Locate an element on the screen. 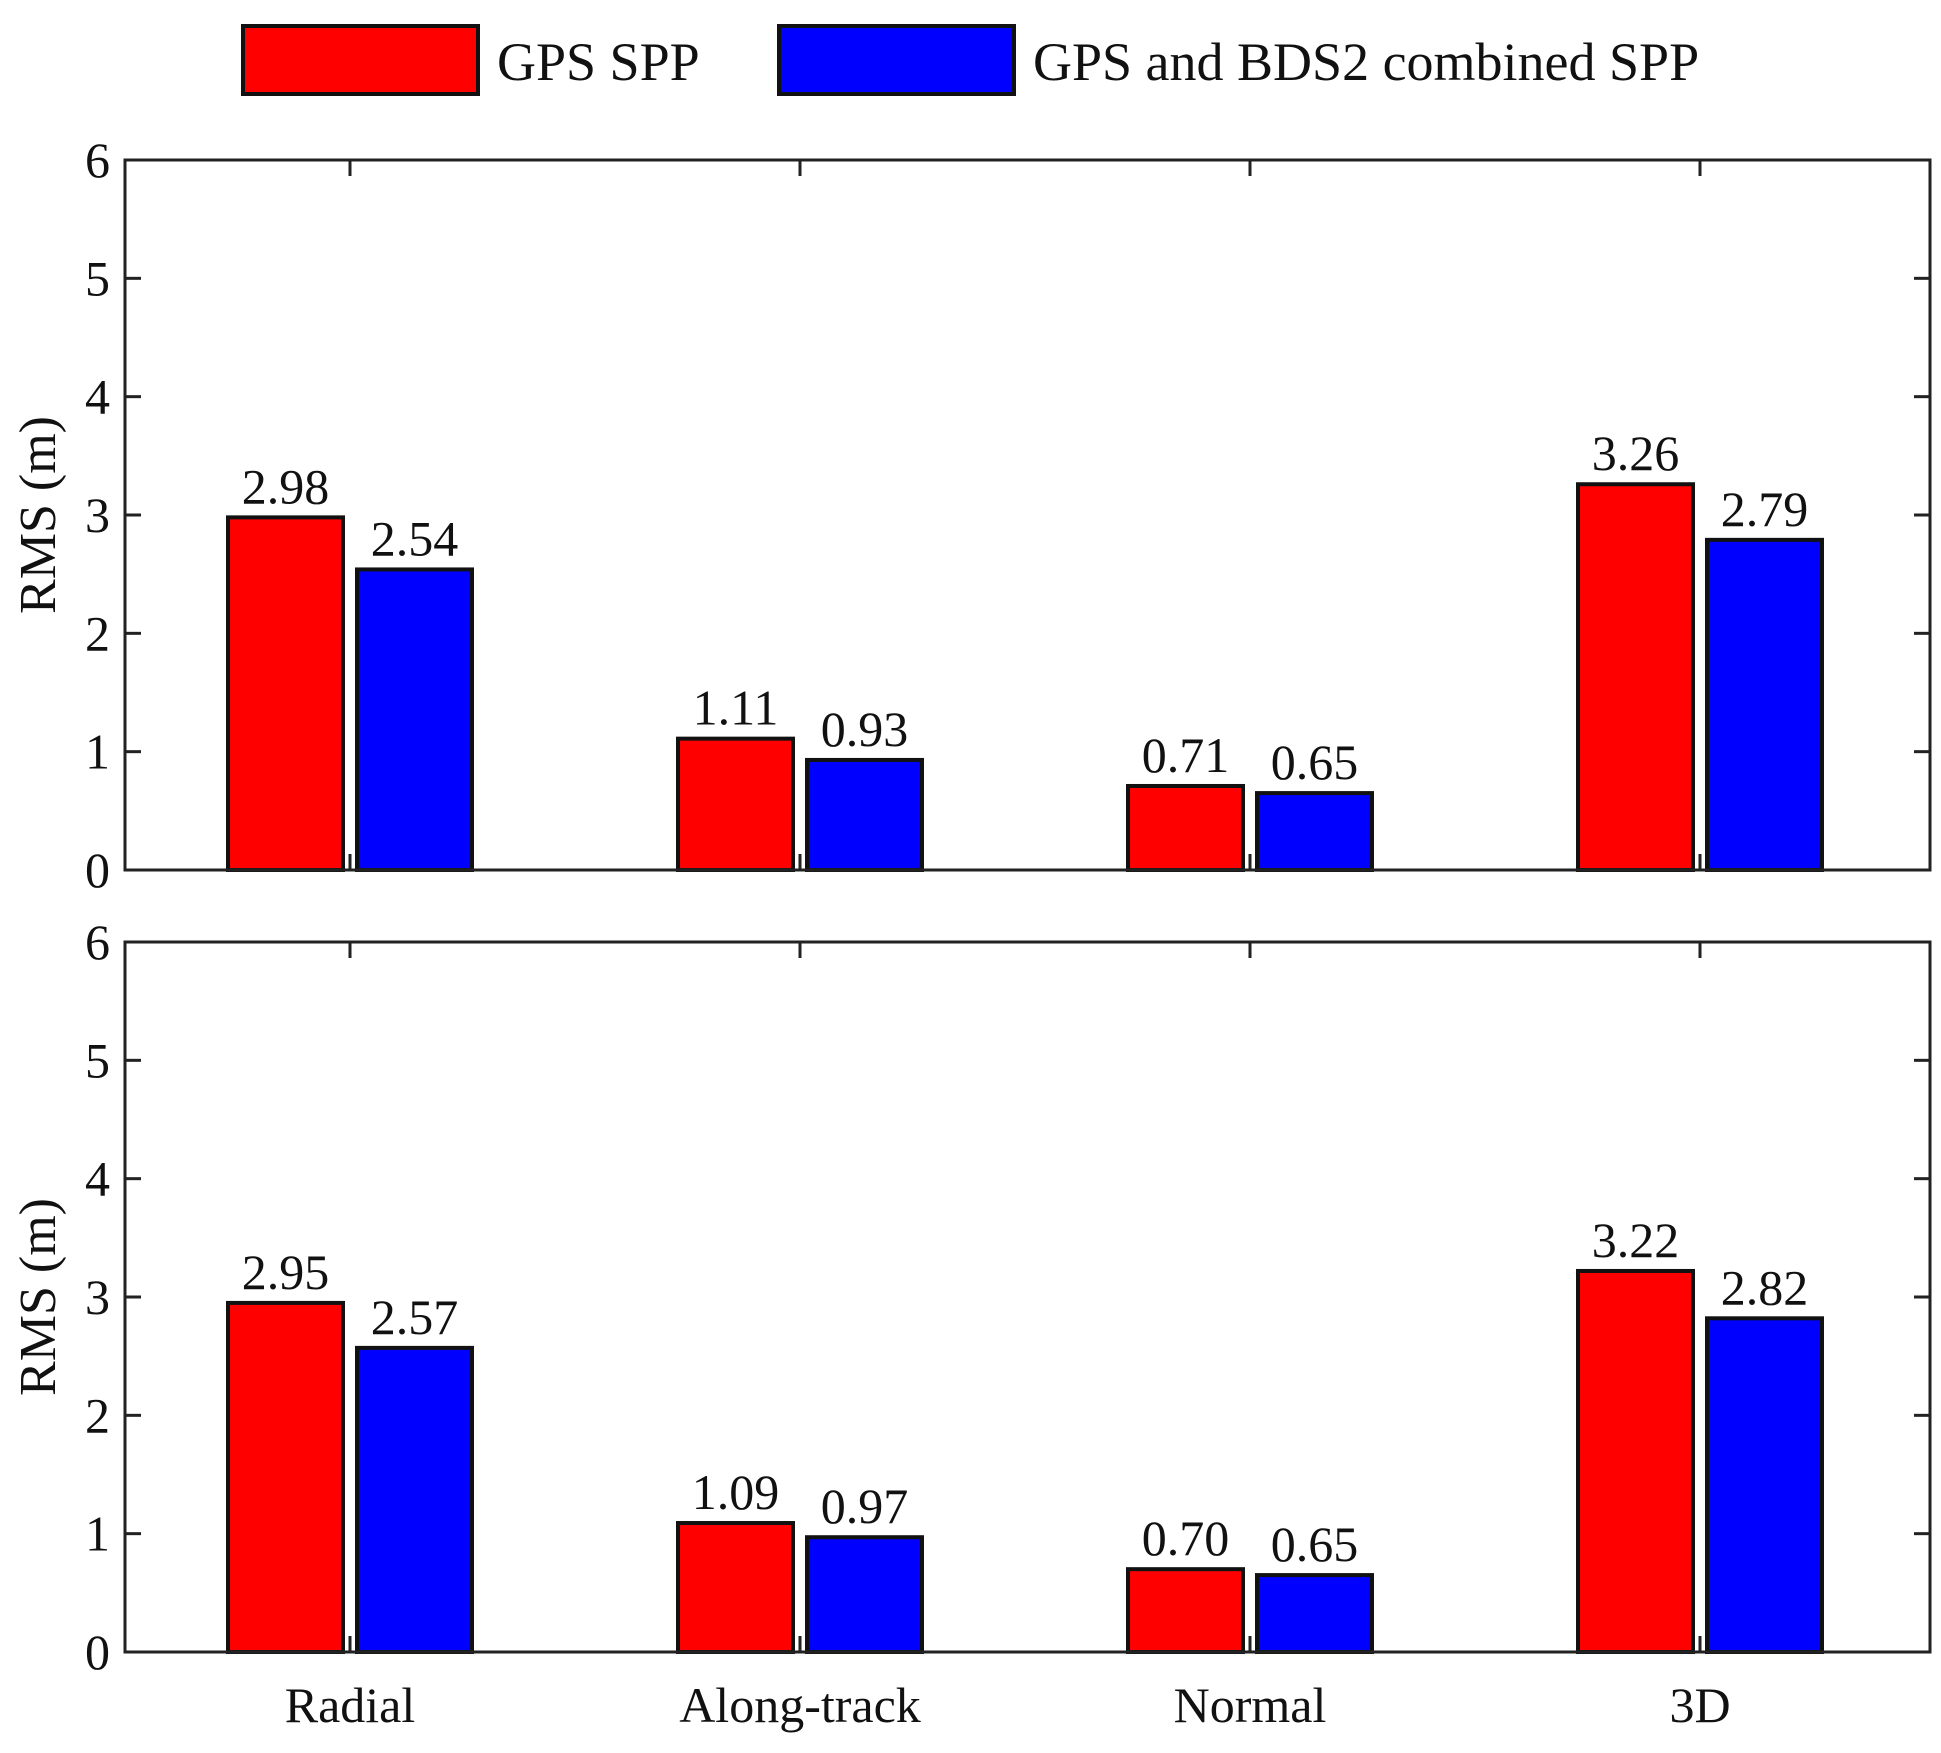 The height and width of the screenshot is (1753, 1941). bar-value-label: 1.11 is located at coordinates (736, 708).